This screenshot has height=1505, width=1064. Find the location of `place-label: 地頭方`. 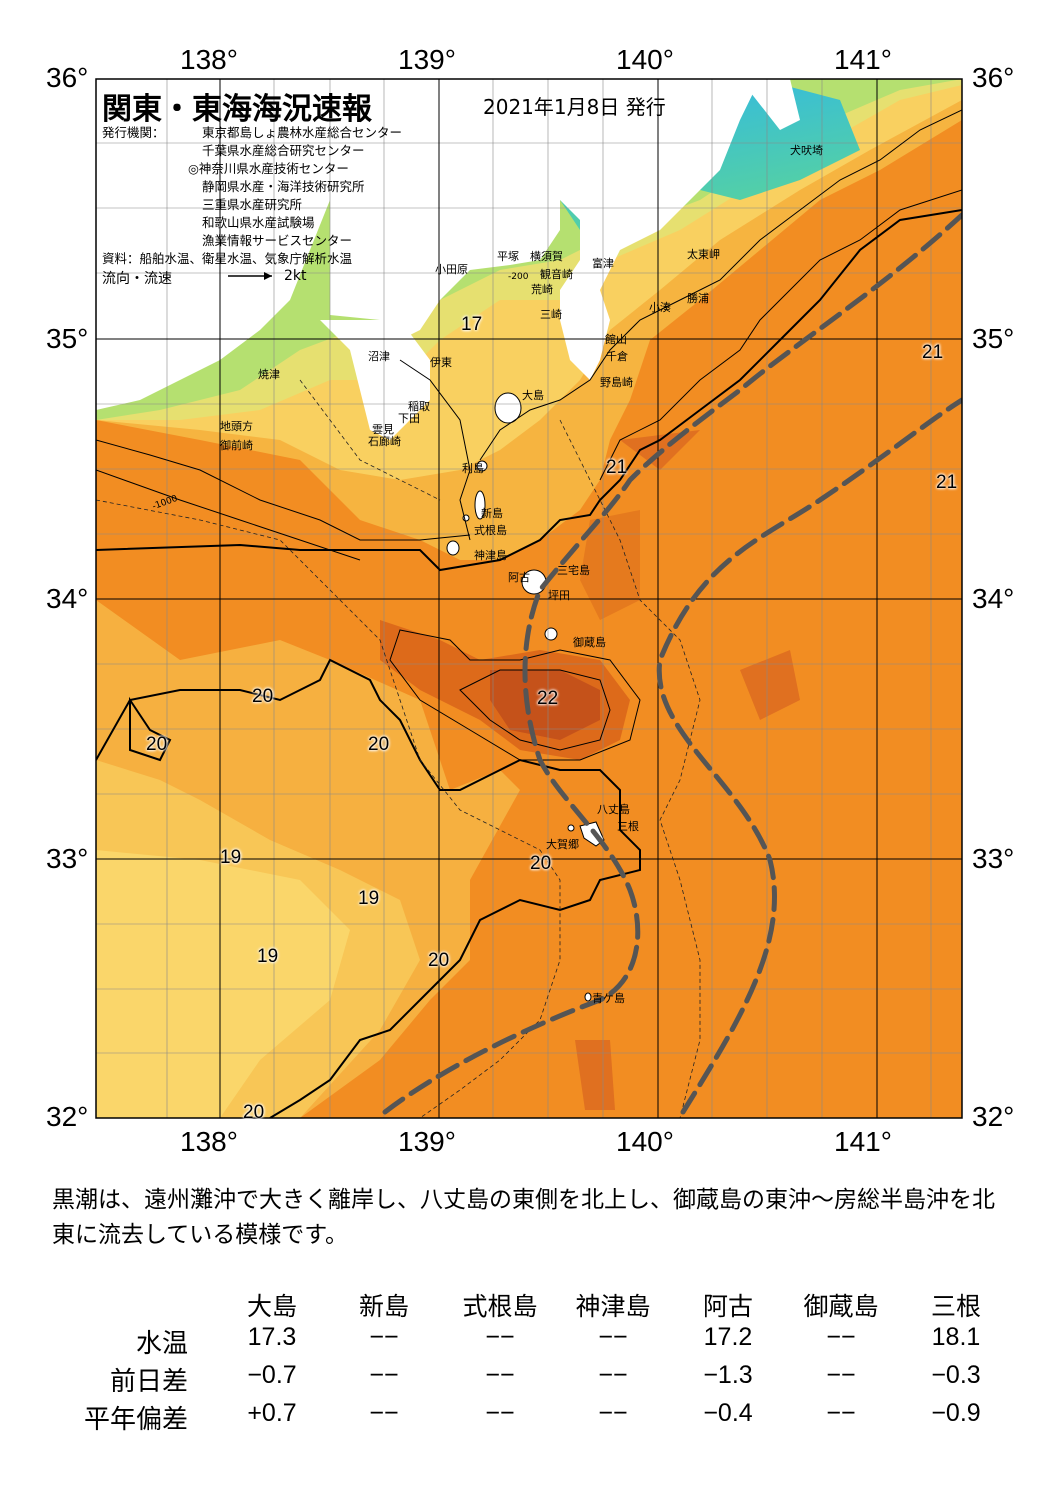

place-label: 地頭方 is located at coordinates (236, 426).